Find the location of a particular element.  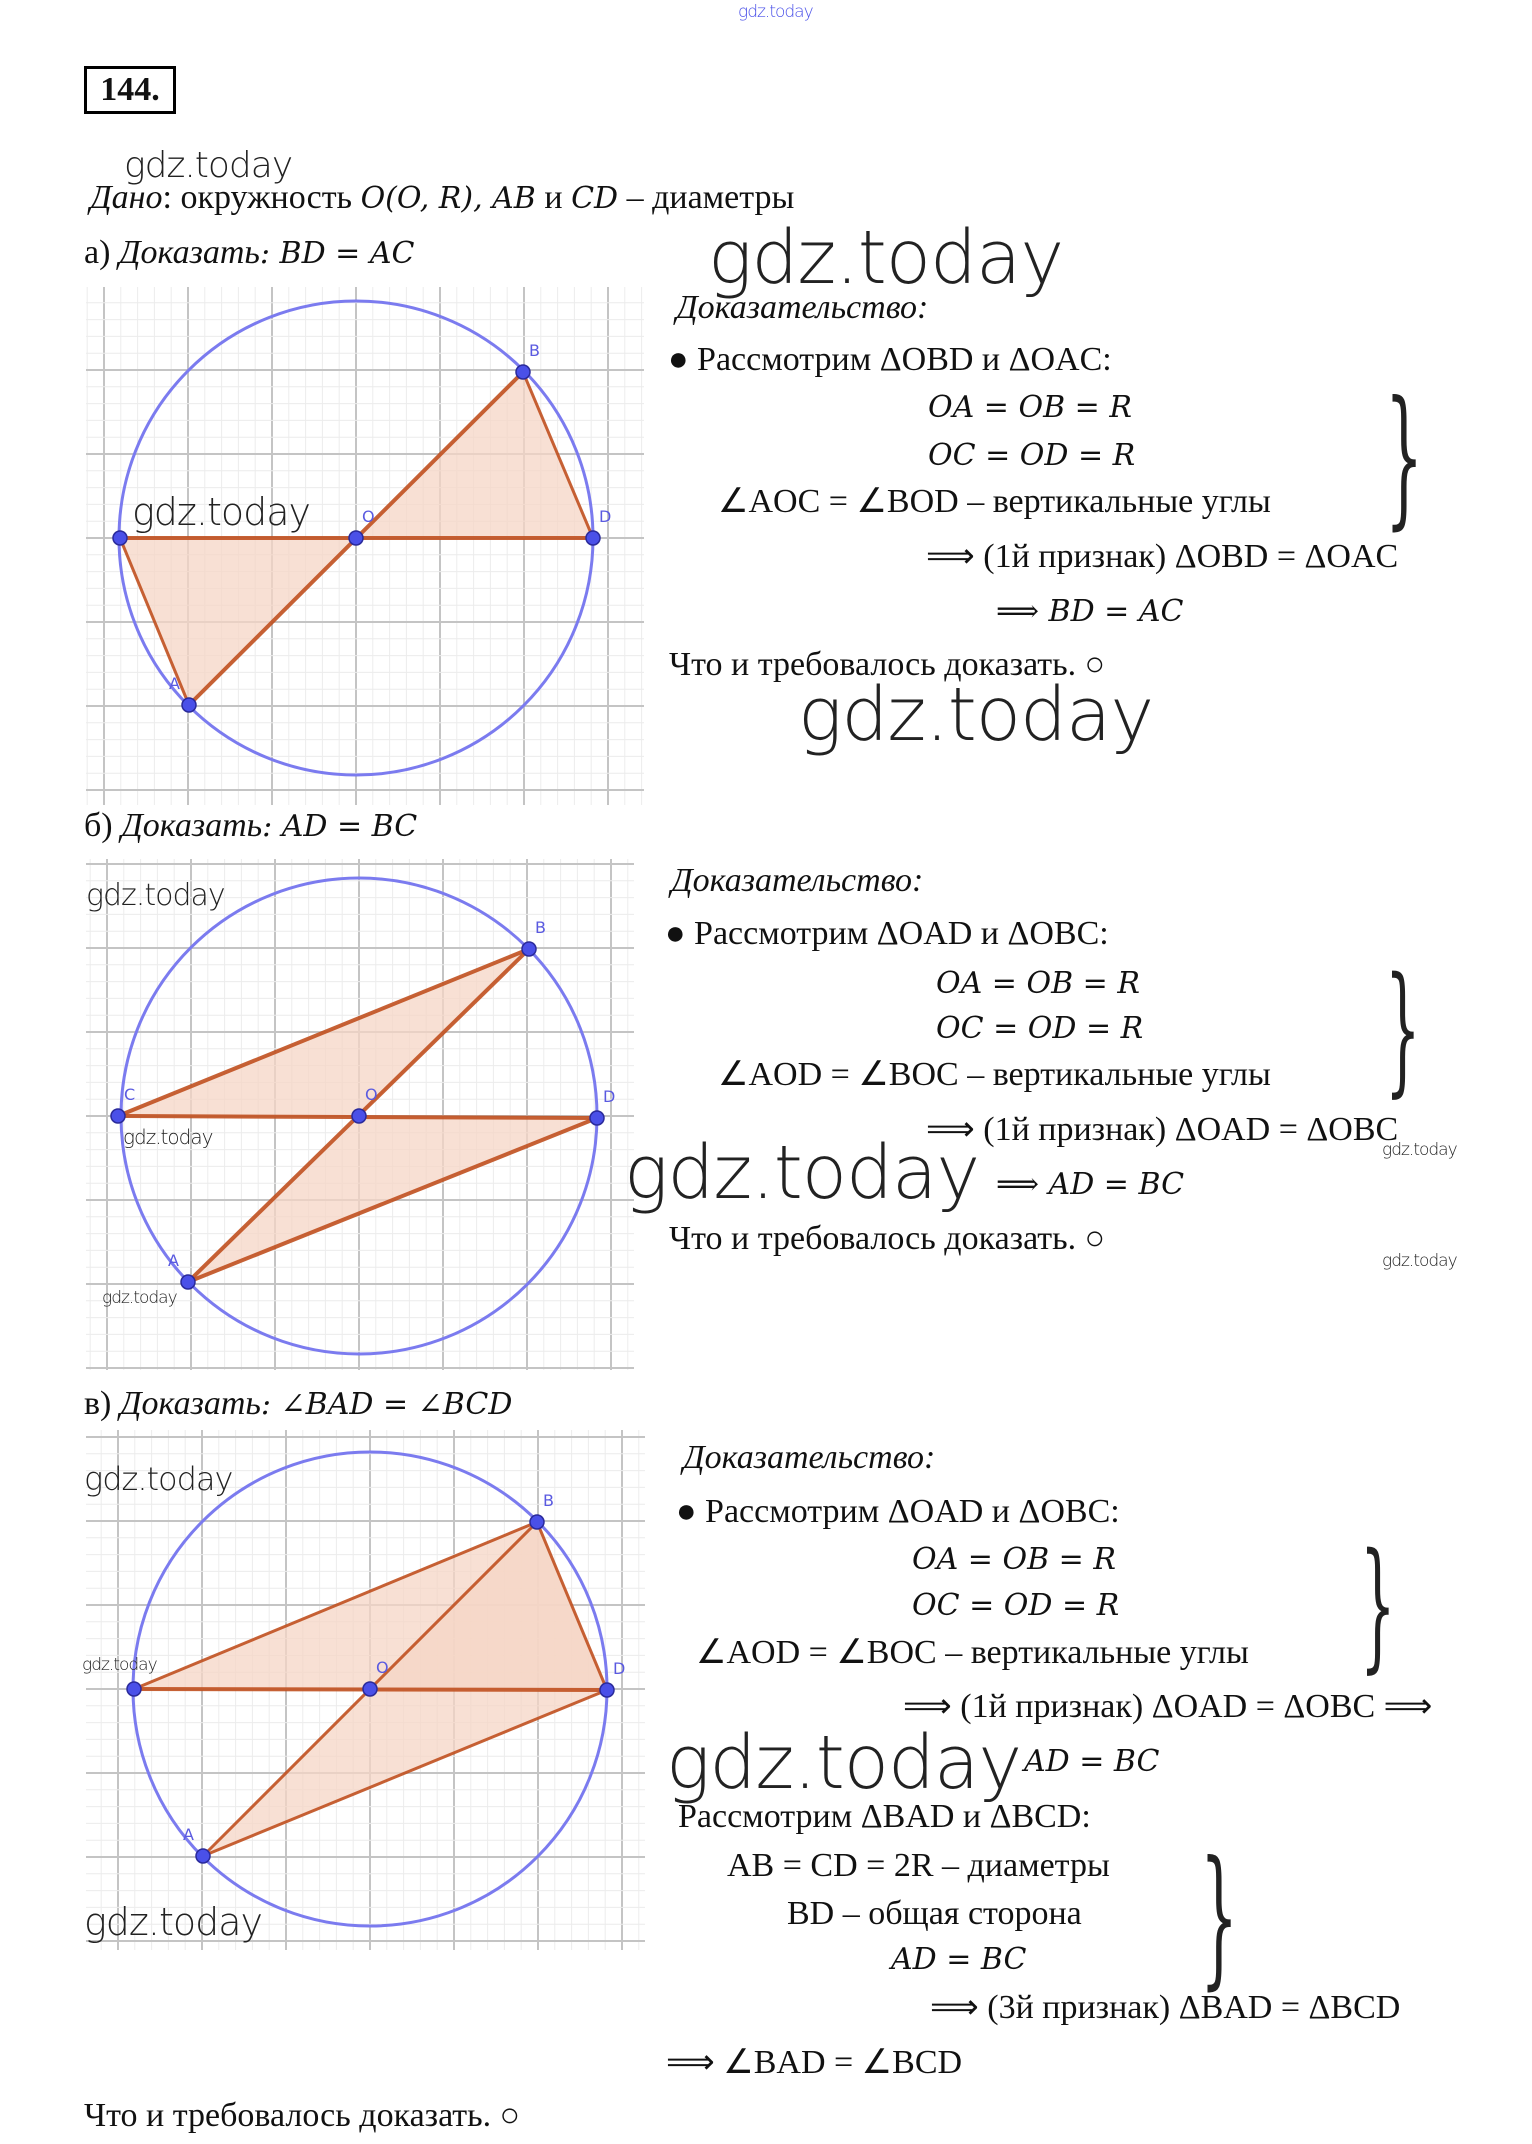

equation-b-2: OC = OD = R is located at coordinates (1040, 1028).